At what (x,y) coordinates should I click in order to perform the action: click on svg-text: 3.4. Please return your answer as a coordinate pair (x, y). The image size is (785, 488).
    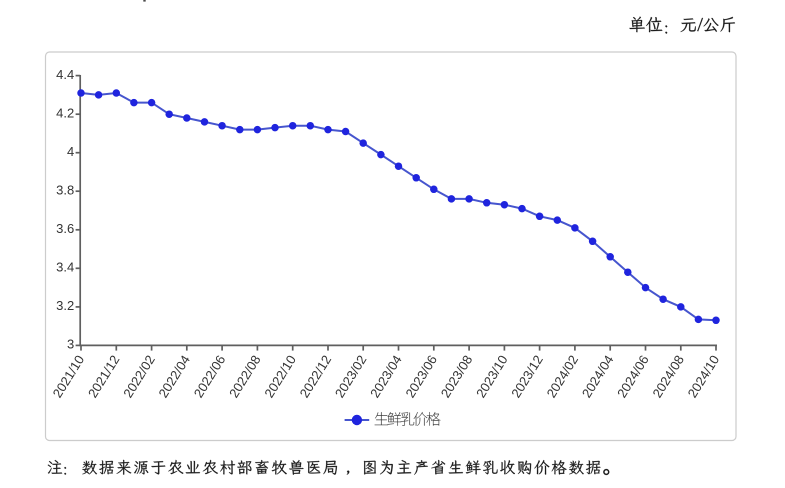
    Looking at the image, I should click on (65, 267).